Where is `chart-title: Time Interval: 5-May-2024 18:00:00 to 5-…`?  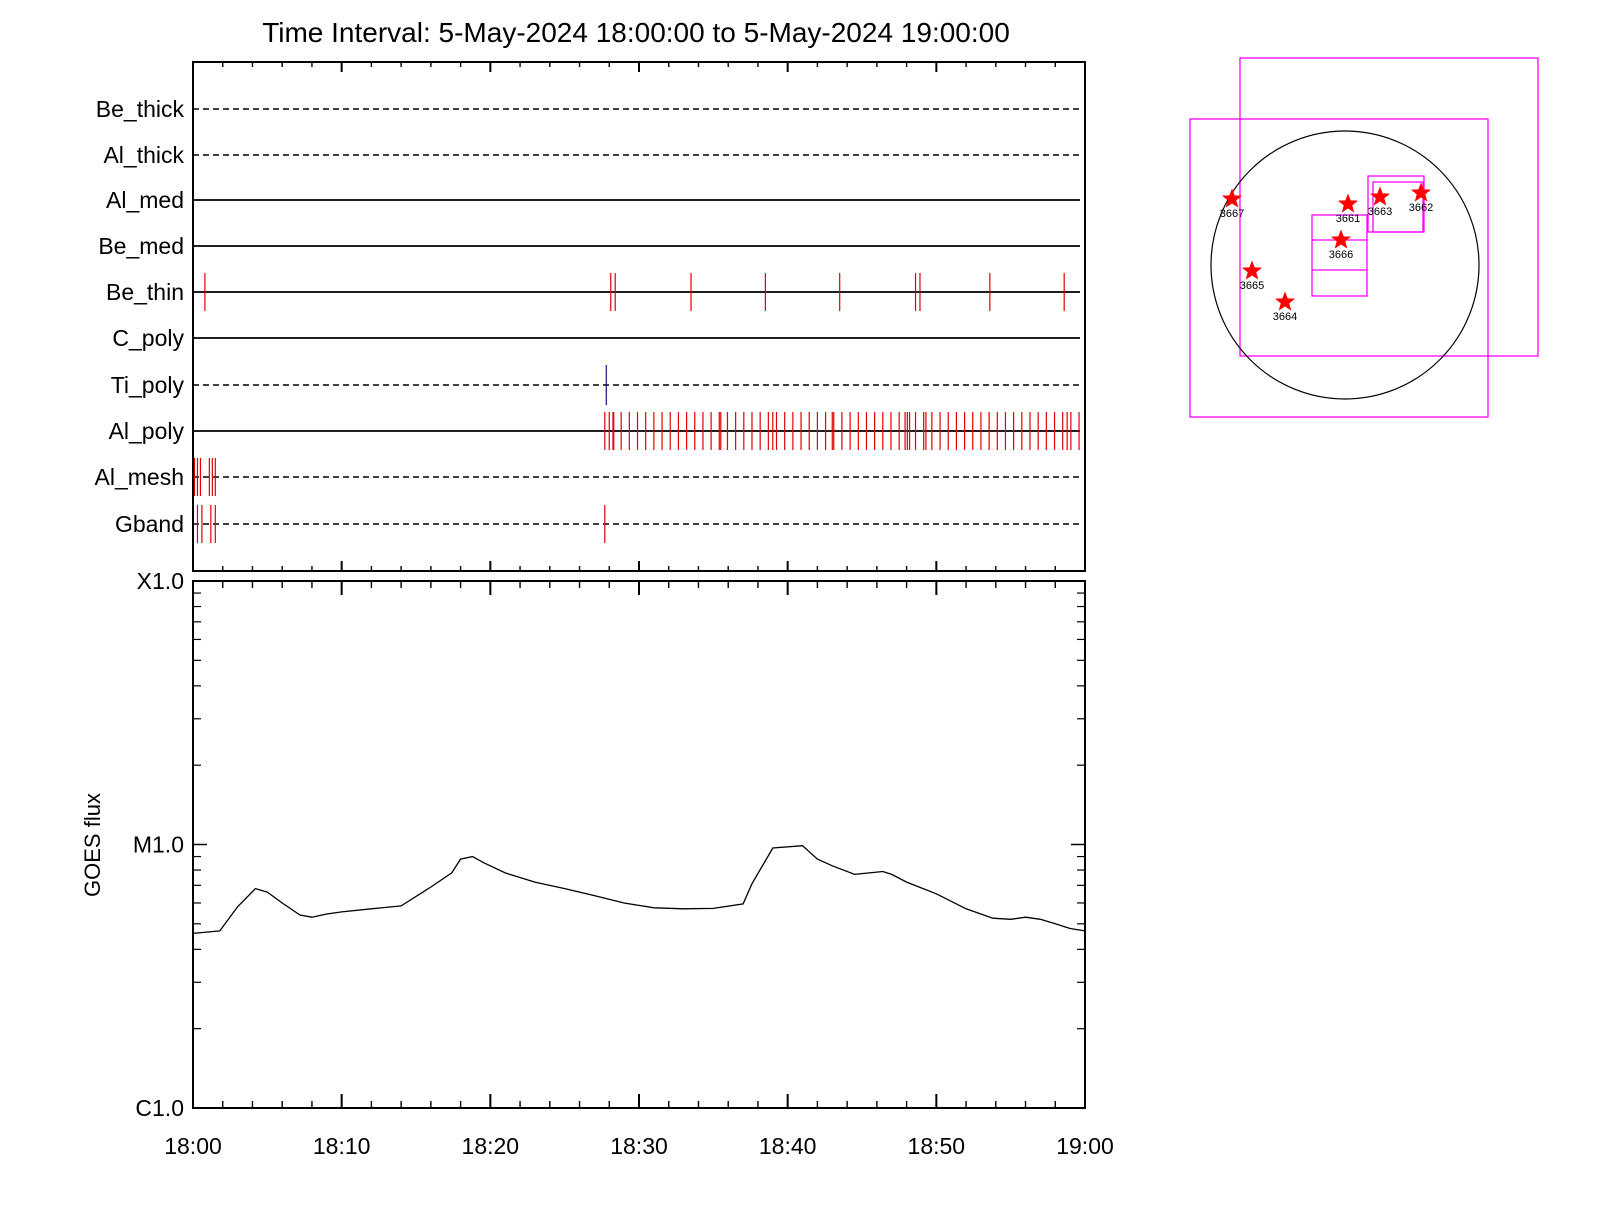 chart-title: Time Interval: 5-May-2024 18:00:00 to 5-… is located at coordinates (636, 32).